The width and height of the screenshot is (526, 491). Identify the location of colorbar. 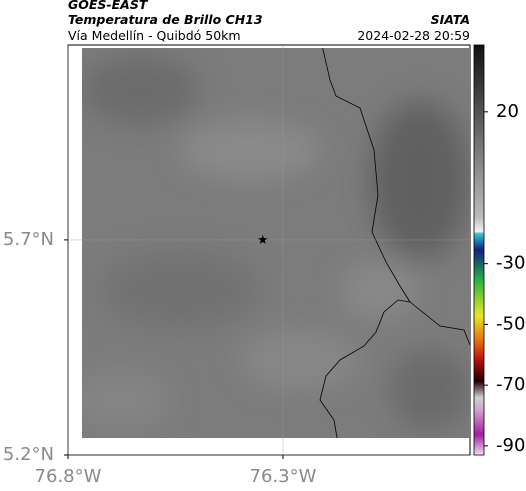
(479, 250).